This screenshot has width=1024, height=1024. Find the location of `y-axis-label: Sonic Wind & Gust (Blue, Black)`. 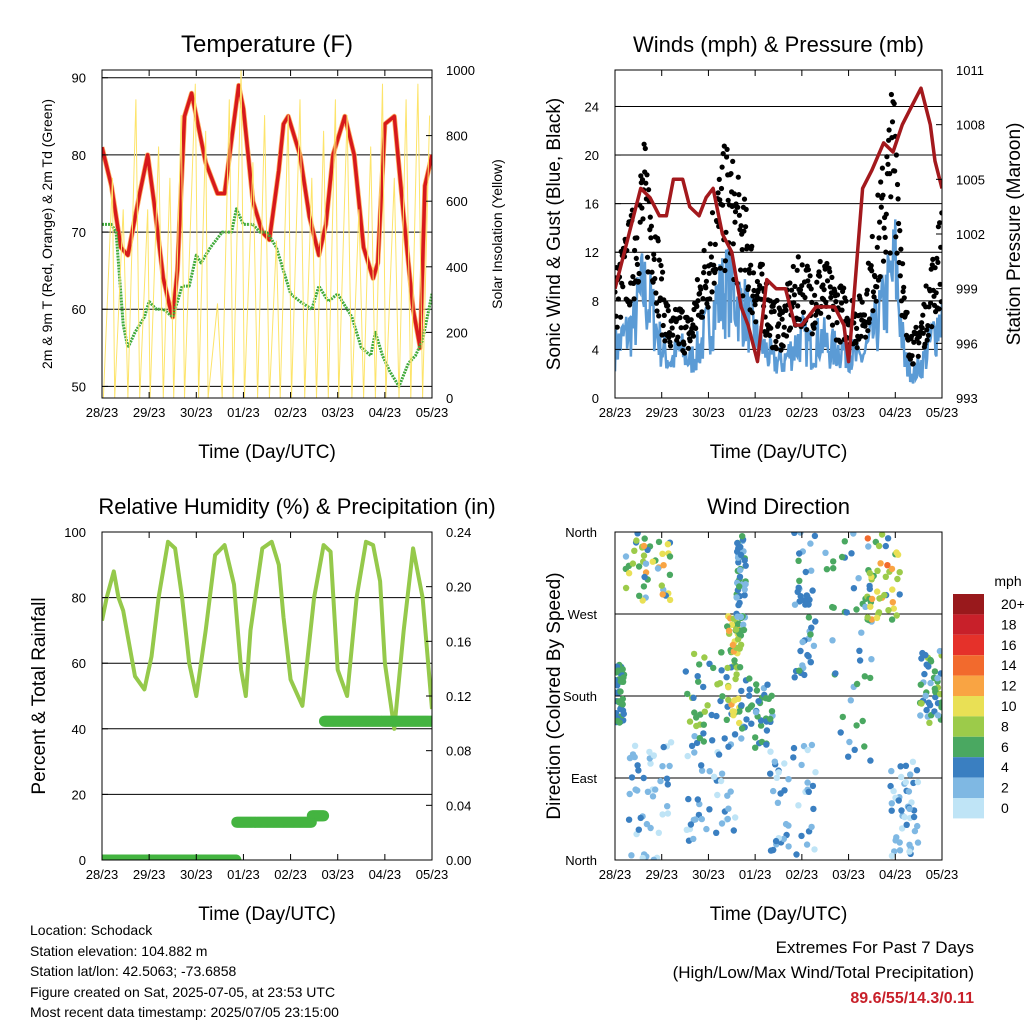

y-axis-label: Sonic Wind & Gust (Blue, Black) is located at coordinates (554, 234).